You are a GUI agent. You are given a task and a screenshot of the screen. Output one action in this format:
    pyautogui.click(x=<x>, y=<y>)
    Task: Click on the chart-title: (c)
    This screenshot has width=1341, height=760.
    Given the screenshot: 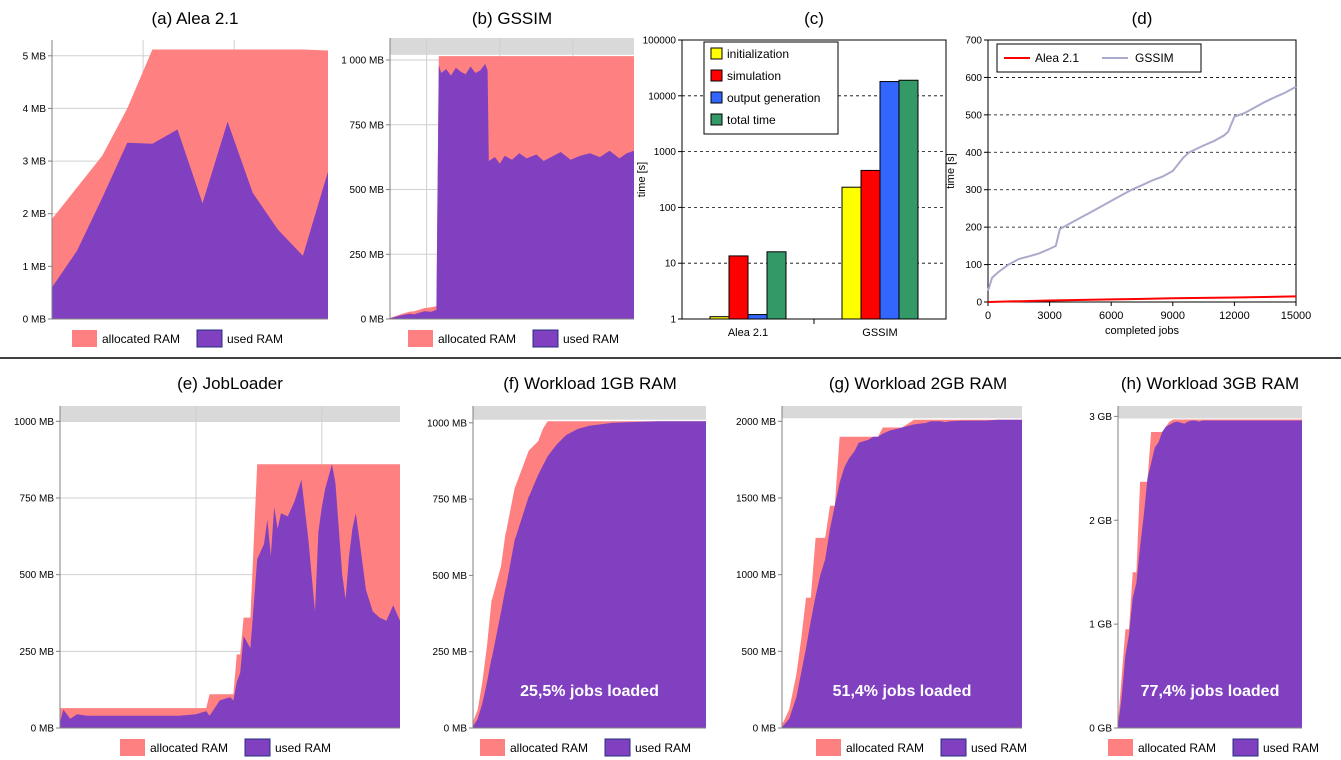 What is the action you would take?
    pyautogui.click(x=814, y=18)
    